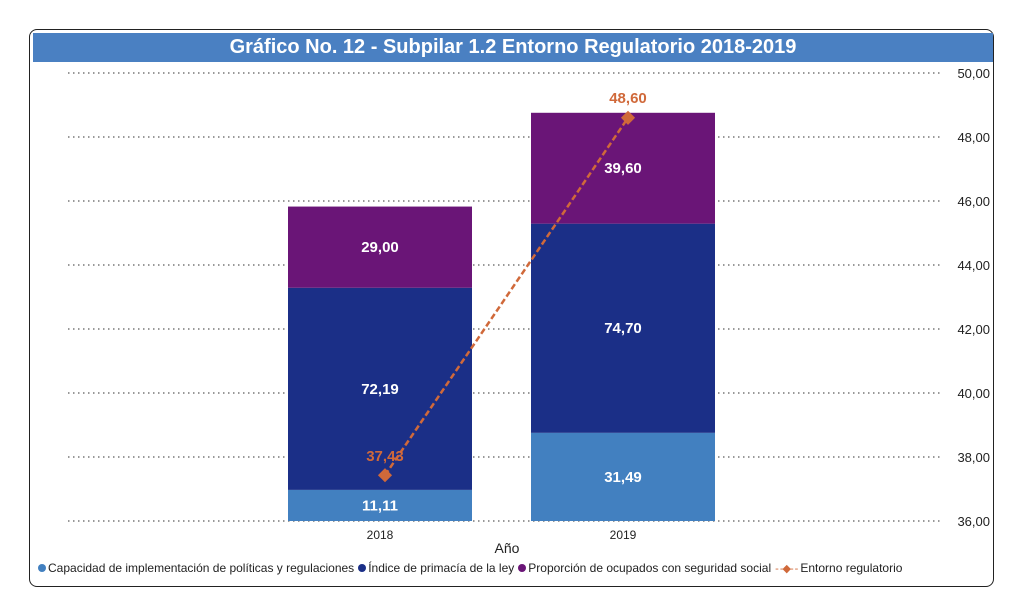  I want to click on legend-label: Índice de primacía de la ley, so click(441, 568).